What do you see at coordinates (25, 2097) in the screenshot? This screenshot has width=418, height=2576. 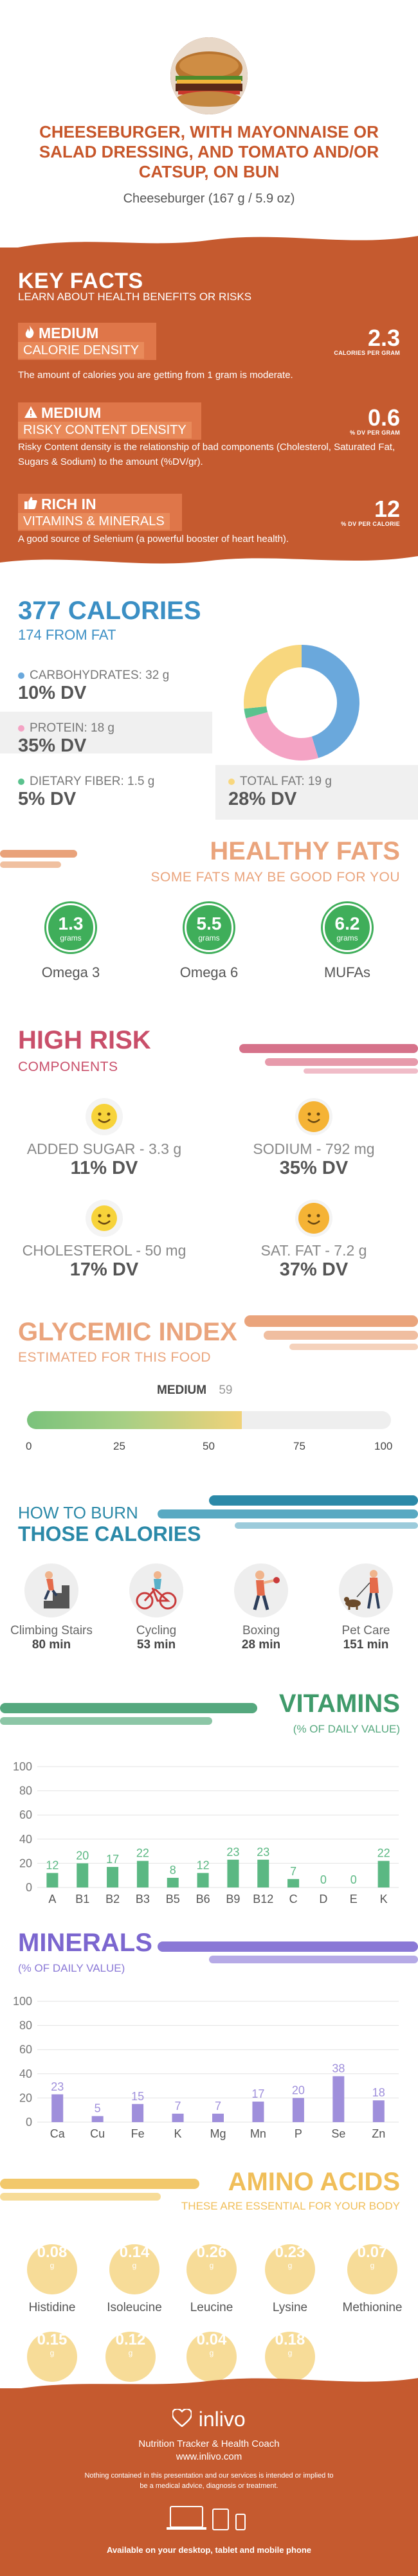 I see `y-tick-label: 20` at bounding box center [25, 2097].